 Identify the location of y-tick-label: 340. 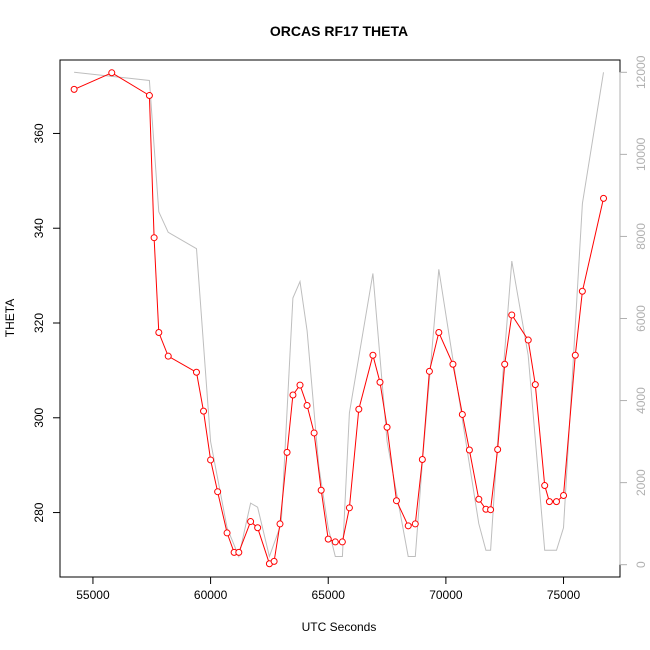
(39, 228).